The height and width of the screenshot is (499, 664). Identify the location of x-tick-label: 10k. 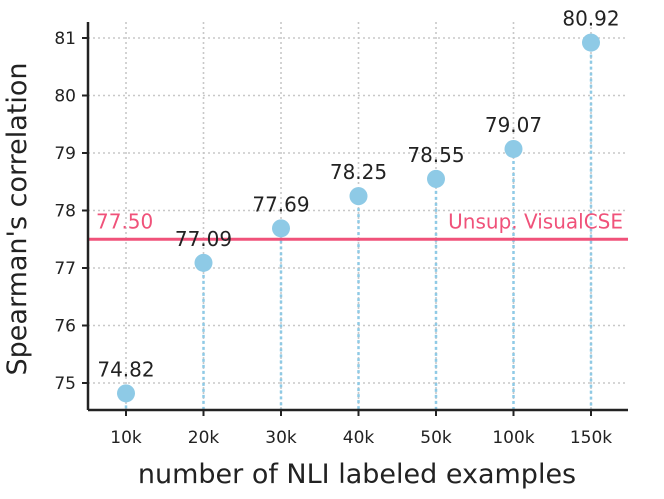
(126, 438).